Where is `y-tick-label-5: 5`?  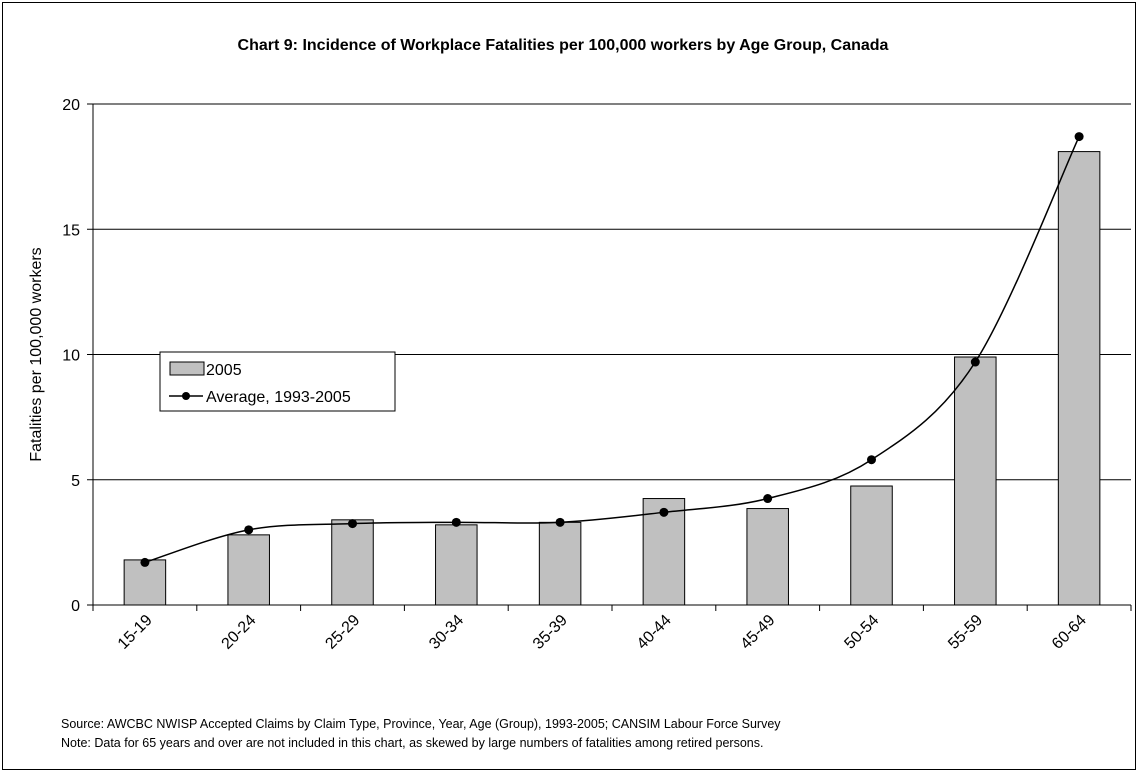
y-tick-label-5: 5 is located at coordinates (75, 481).